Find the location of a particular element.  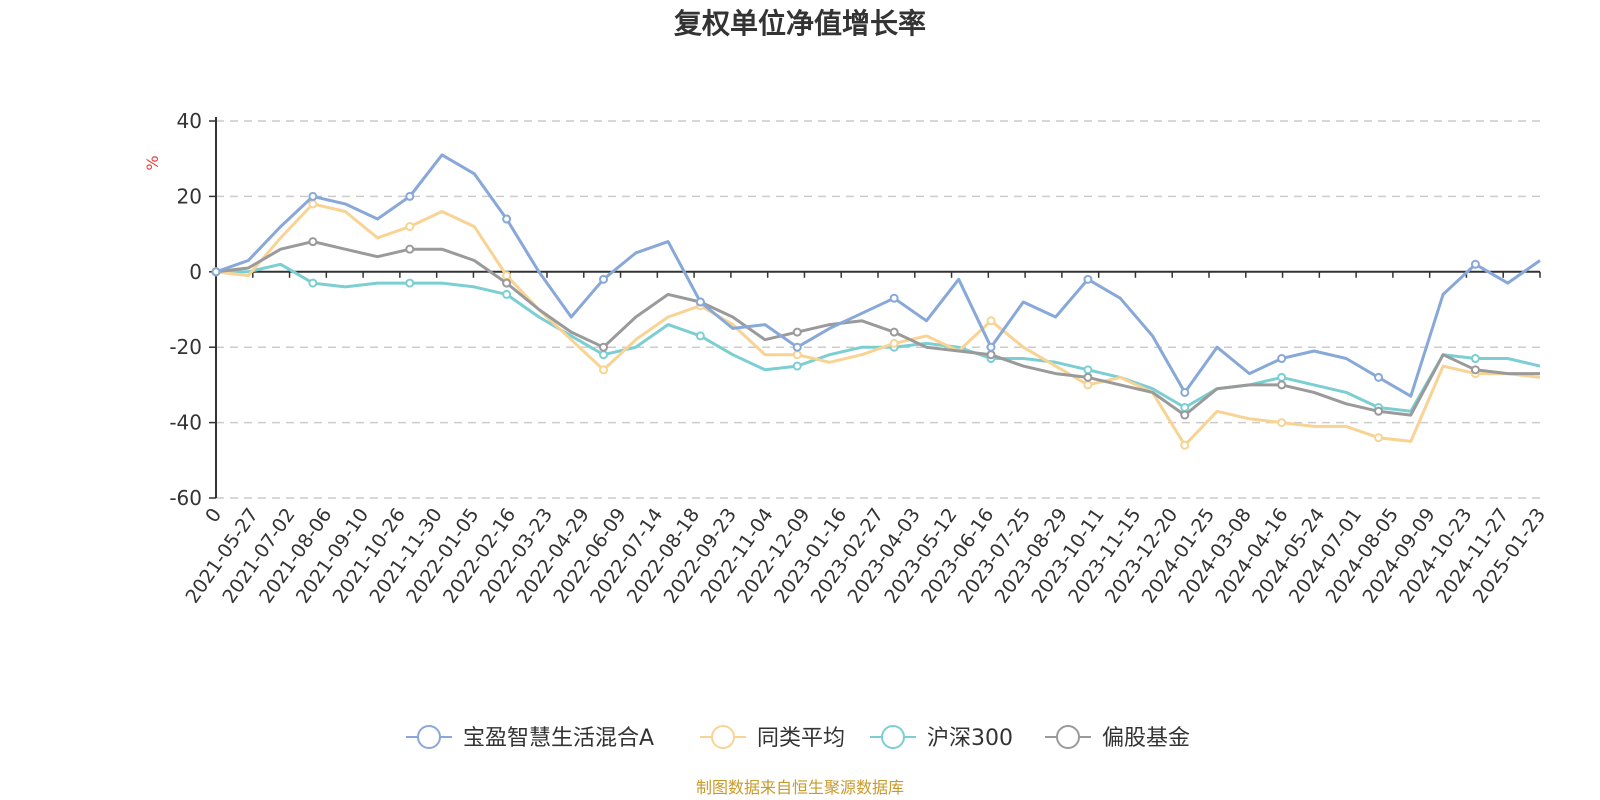

y-tick-labels: 40 20 0 -20 -40 -60 is located at coordinates (185, 309).